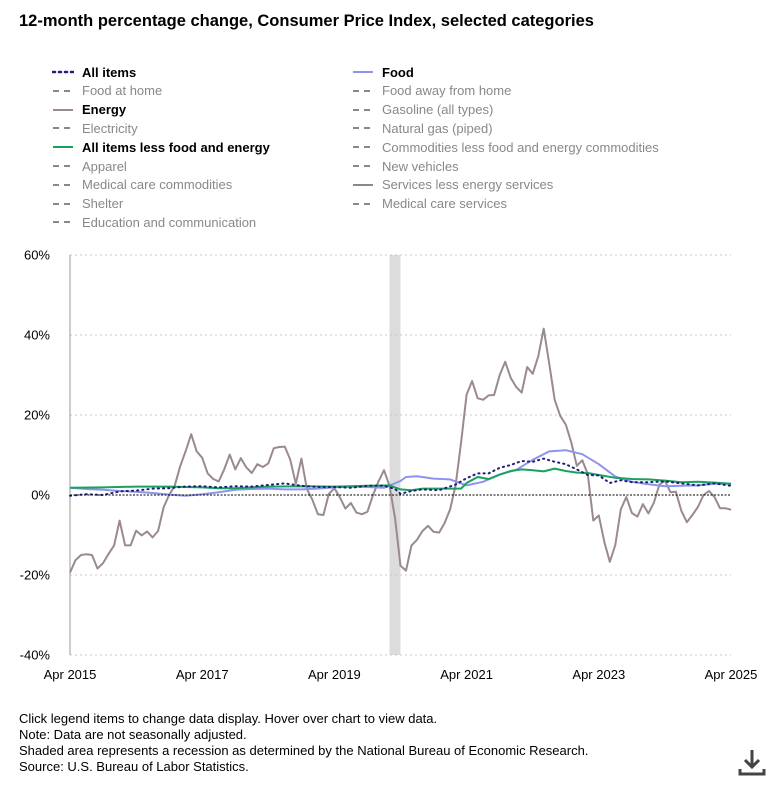 This screenshot has height=792, width=781. I want to click on legend-item: Food away from home, so click(431, 91).